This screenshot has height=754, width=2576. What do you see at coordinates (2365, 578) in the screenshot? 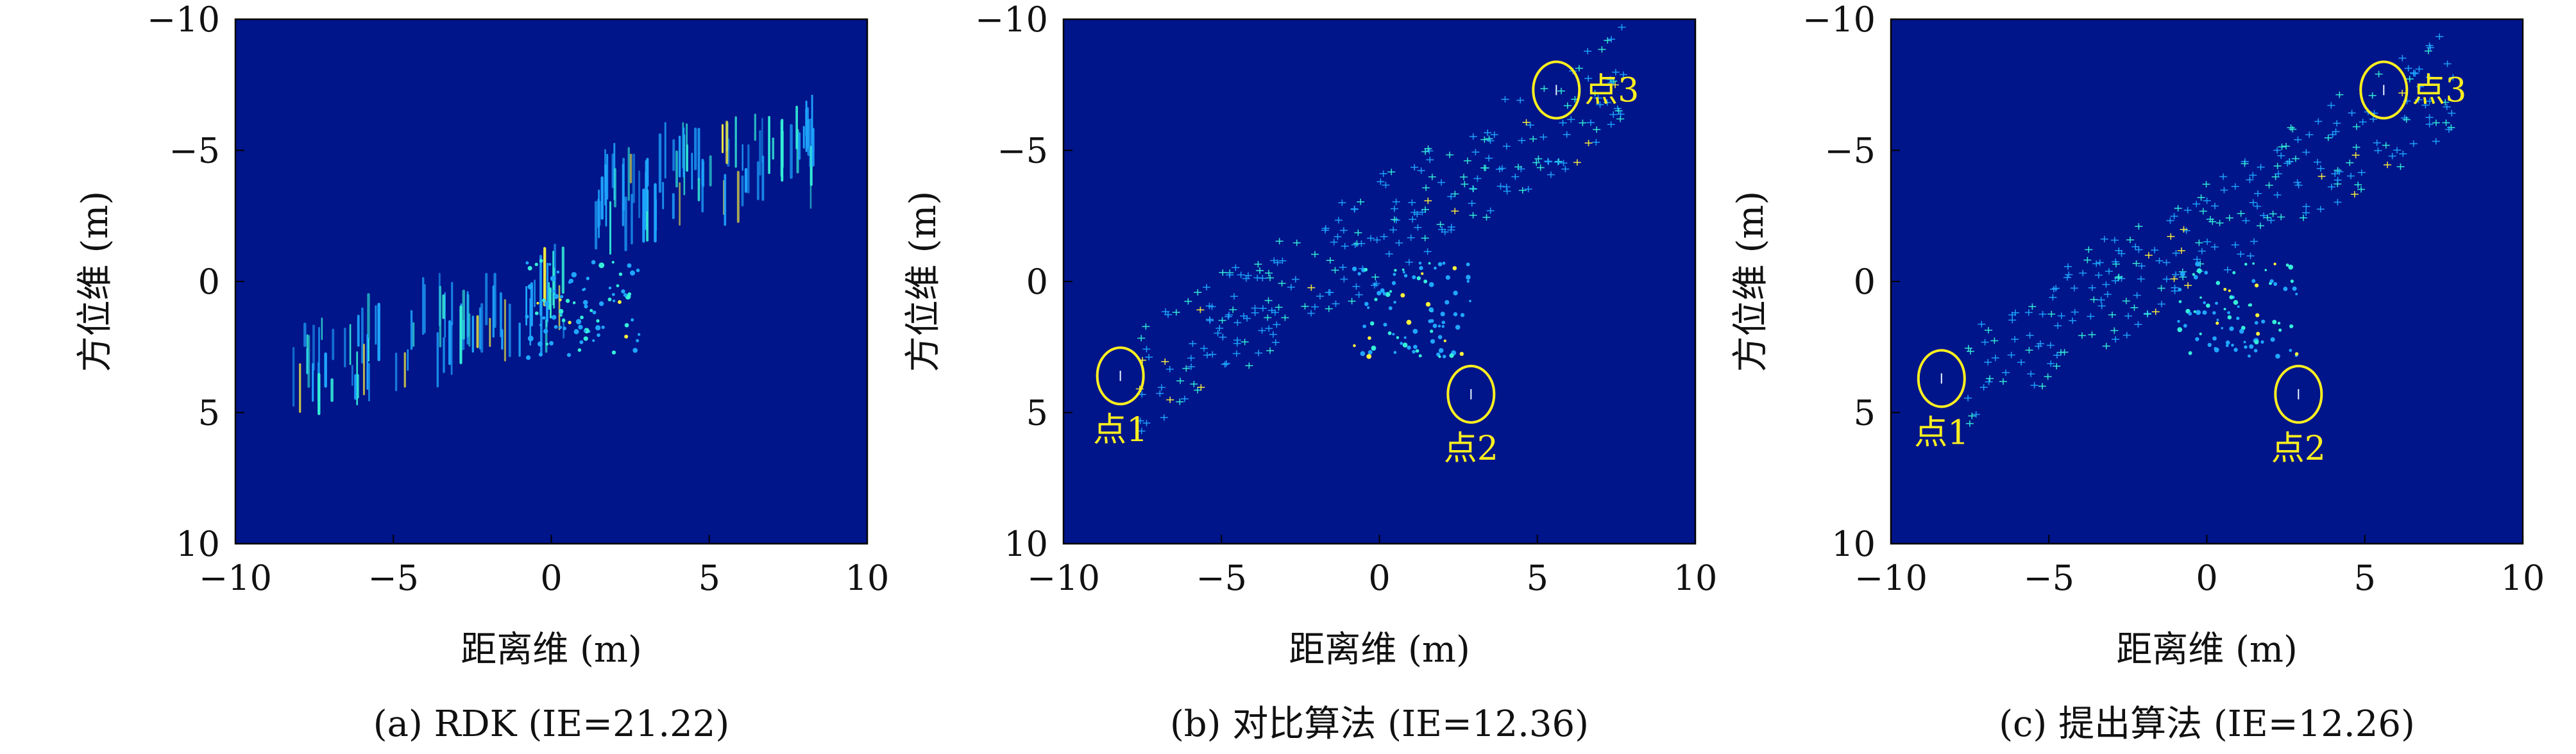
I see `x-tick-label: 5` at bounding box center [2365, 578].